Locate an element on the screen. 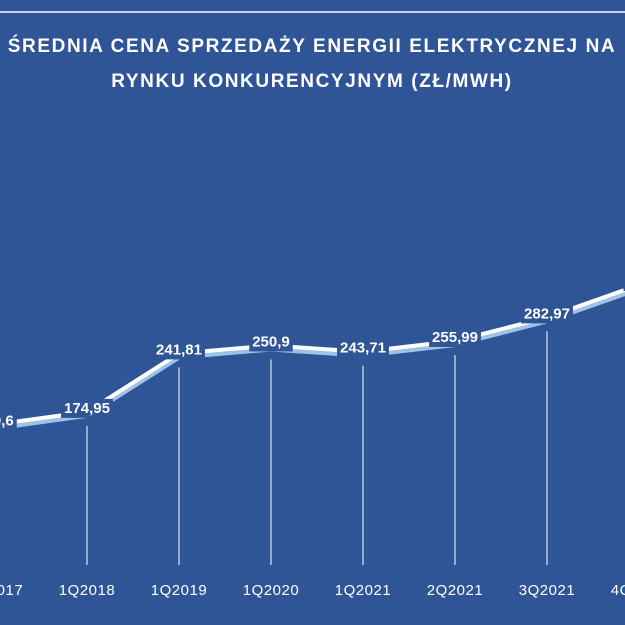 The image size is (625, 625). x-tick-label: 1Q2019 is located at coordinates (179, 590).